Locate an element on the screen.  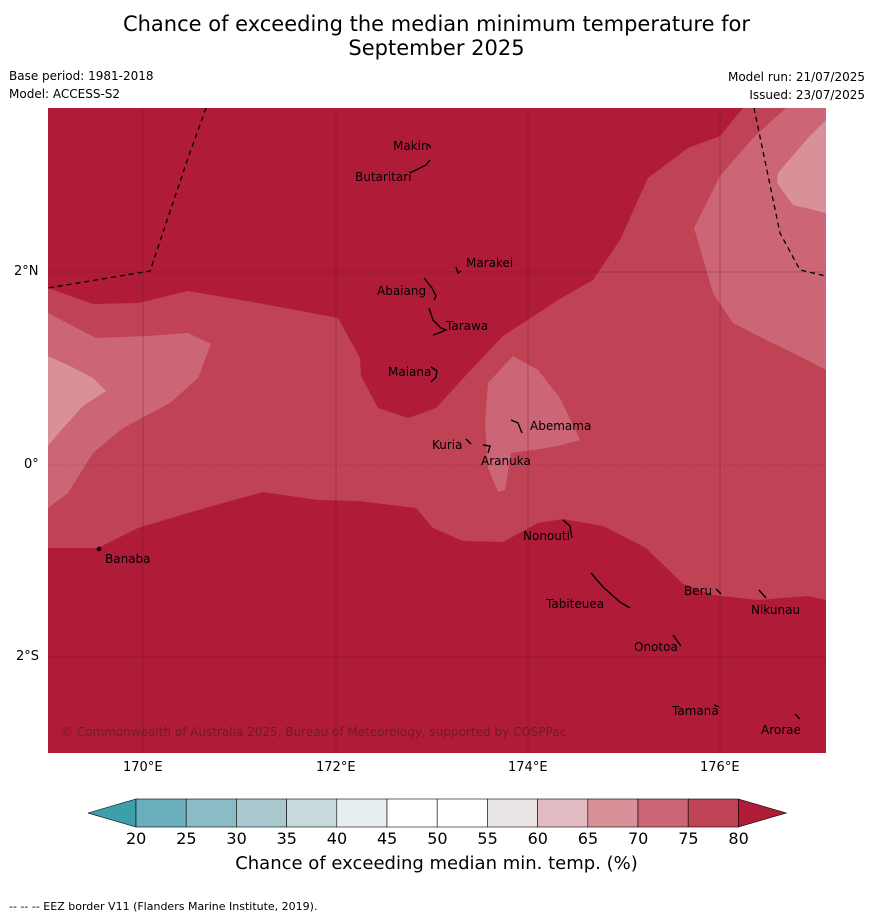
colorbar-tick-label: 70 is located at coordinates (638, 838).